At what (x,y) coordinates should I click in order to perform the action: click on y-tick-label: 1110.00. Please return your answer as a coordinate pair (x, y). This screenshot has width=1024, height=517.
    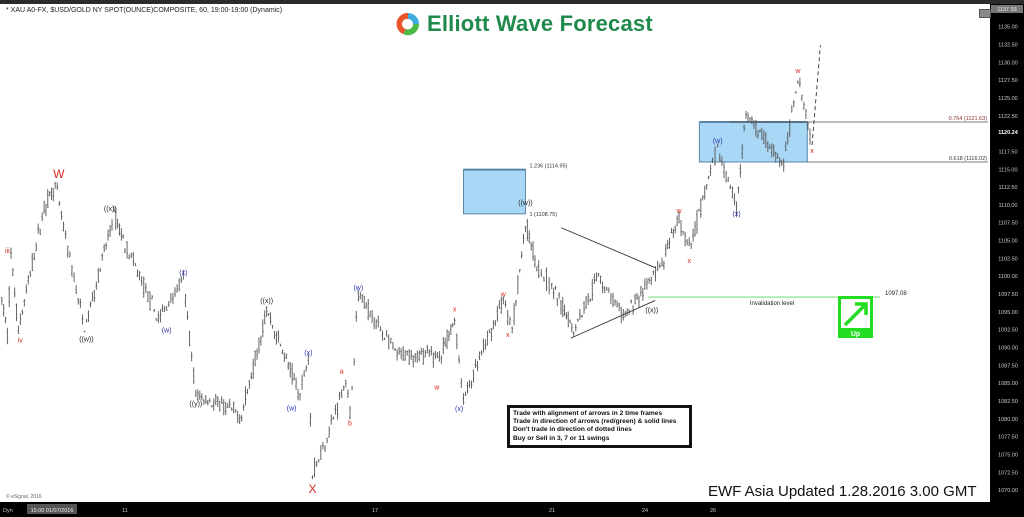
    Looking at the image, I should click on (1007, 206).